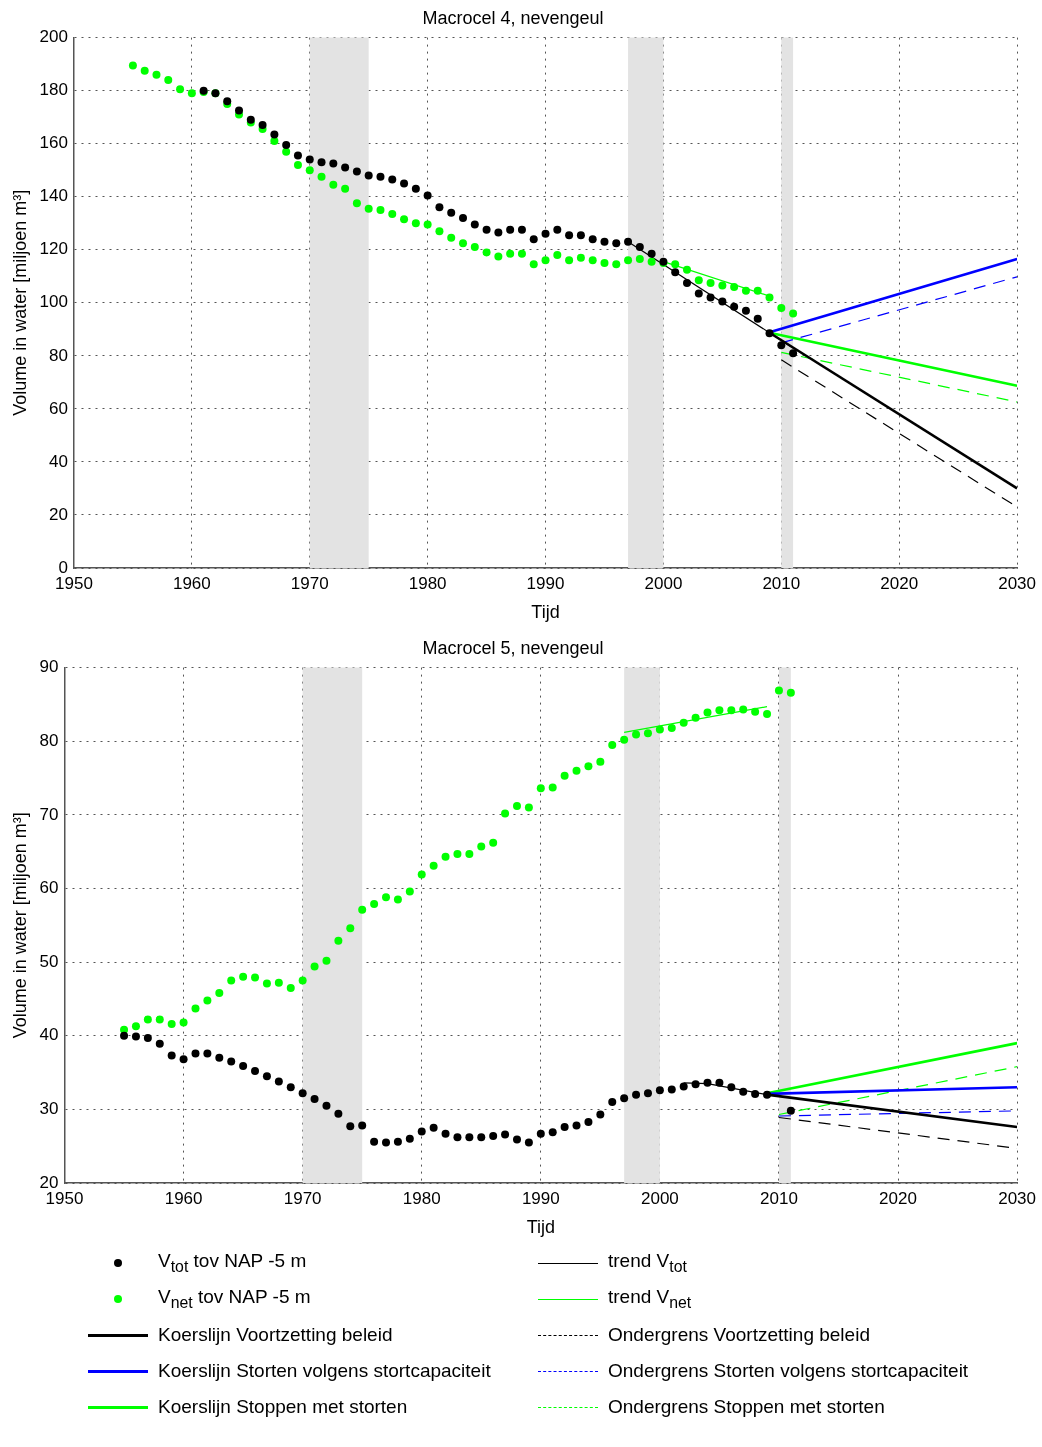 The width and height of the screenshot is (1042, 1447). I want to click on legend-label: Ondergrens Storten volgens stortcapaciteit, so click(788, 1371).